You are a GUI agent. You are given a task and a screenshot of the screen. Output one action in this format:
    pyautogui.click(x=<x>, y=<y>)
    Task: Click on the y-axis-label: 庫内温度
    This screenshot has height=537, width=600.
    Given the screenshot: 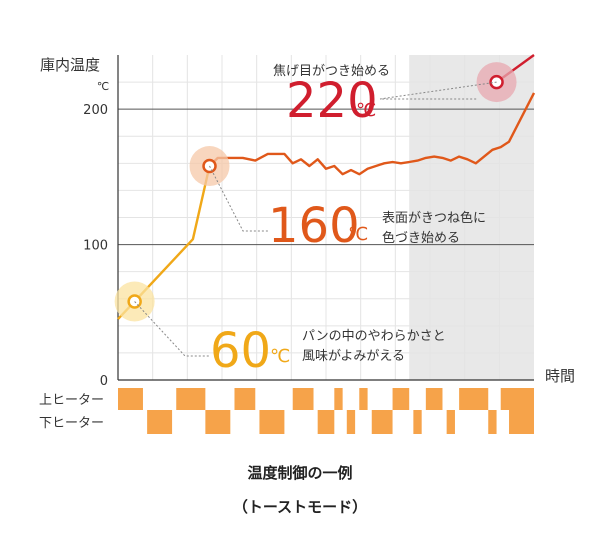 What is the action you would take?
    pyautogui.click(x=70, y=65)
    